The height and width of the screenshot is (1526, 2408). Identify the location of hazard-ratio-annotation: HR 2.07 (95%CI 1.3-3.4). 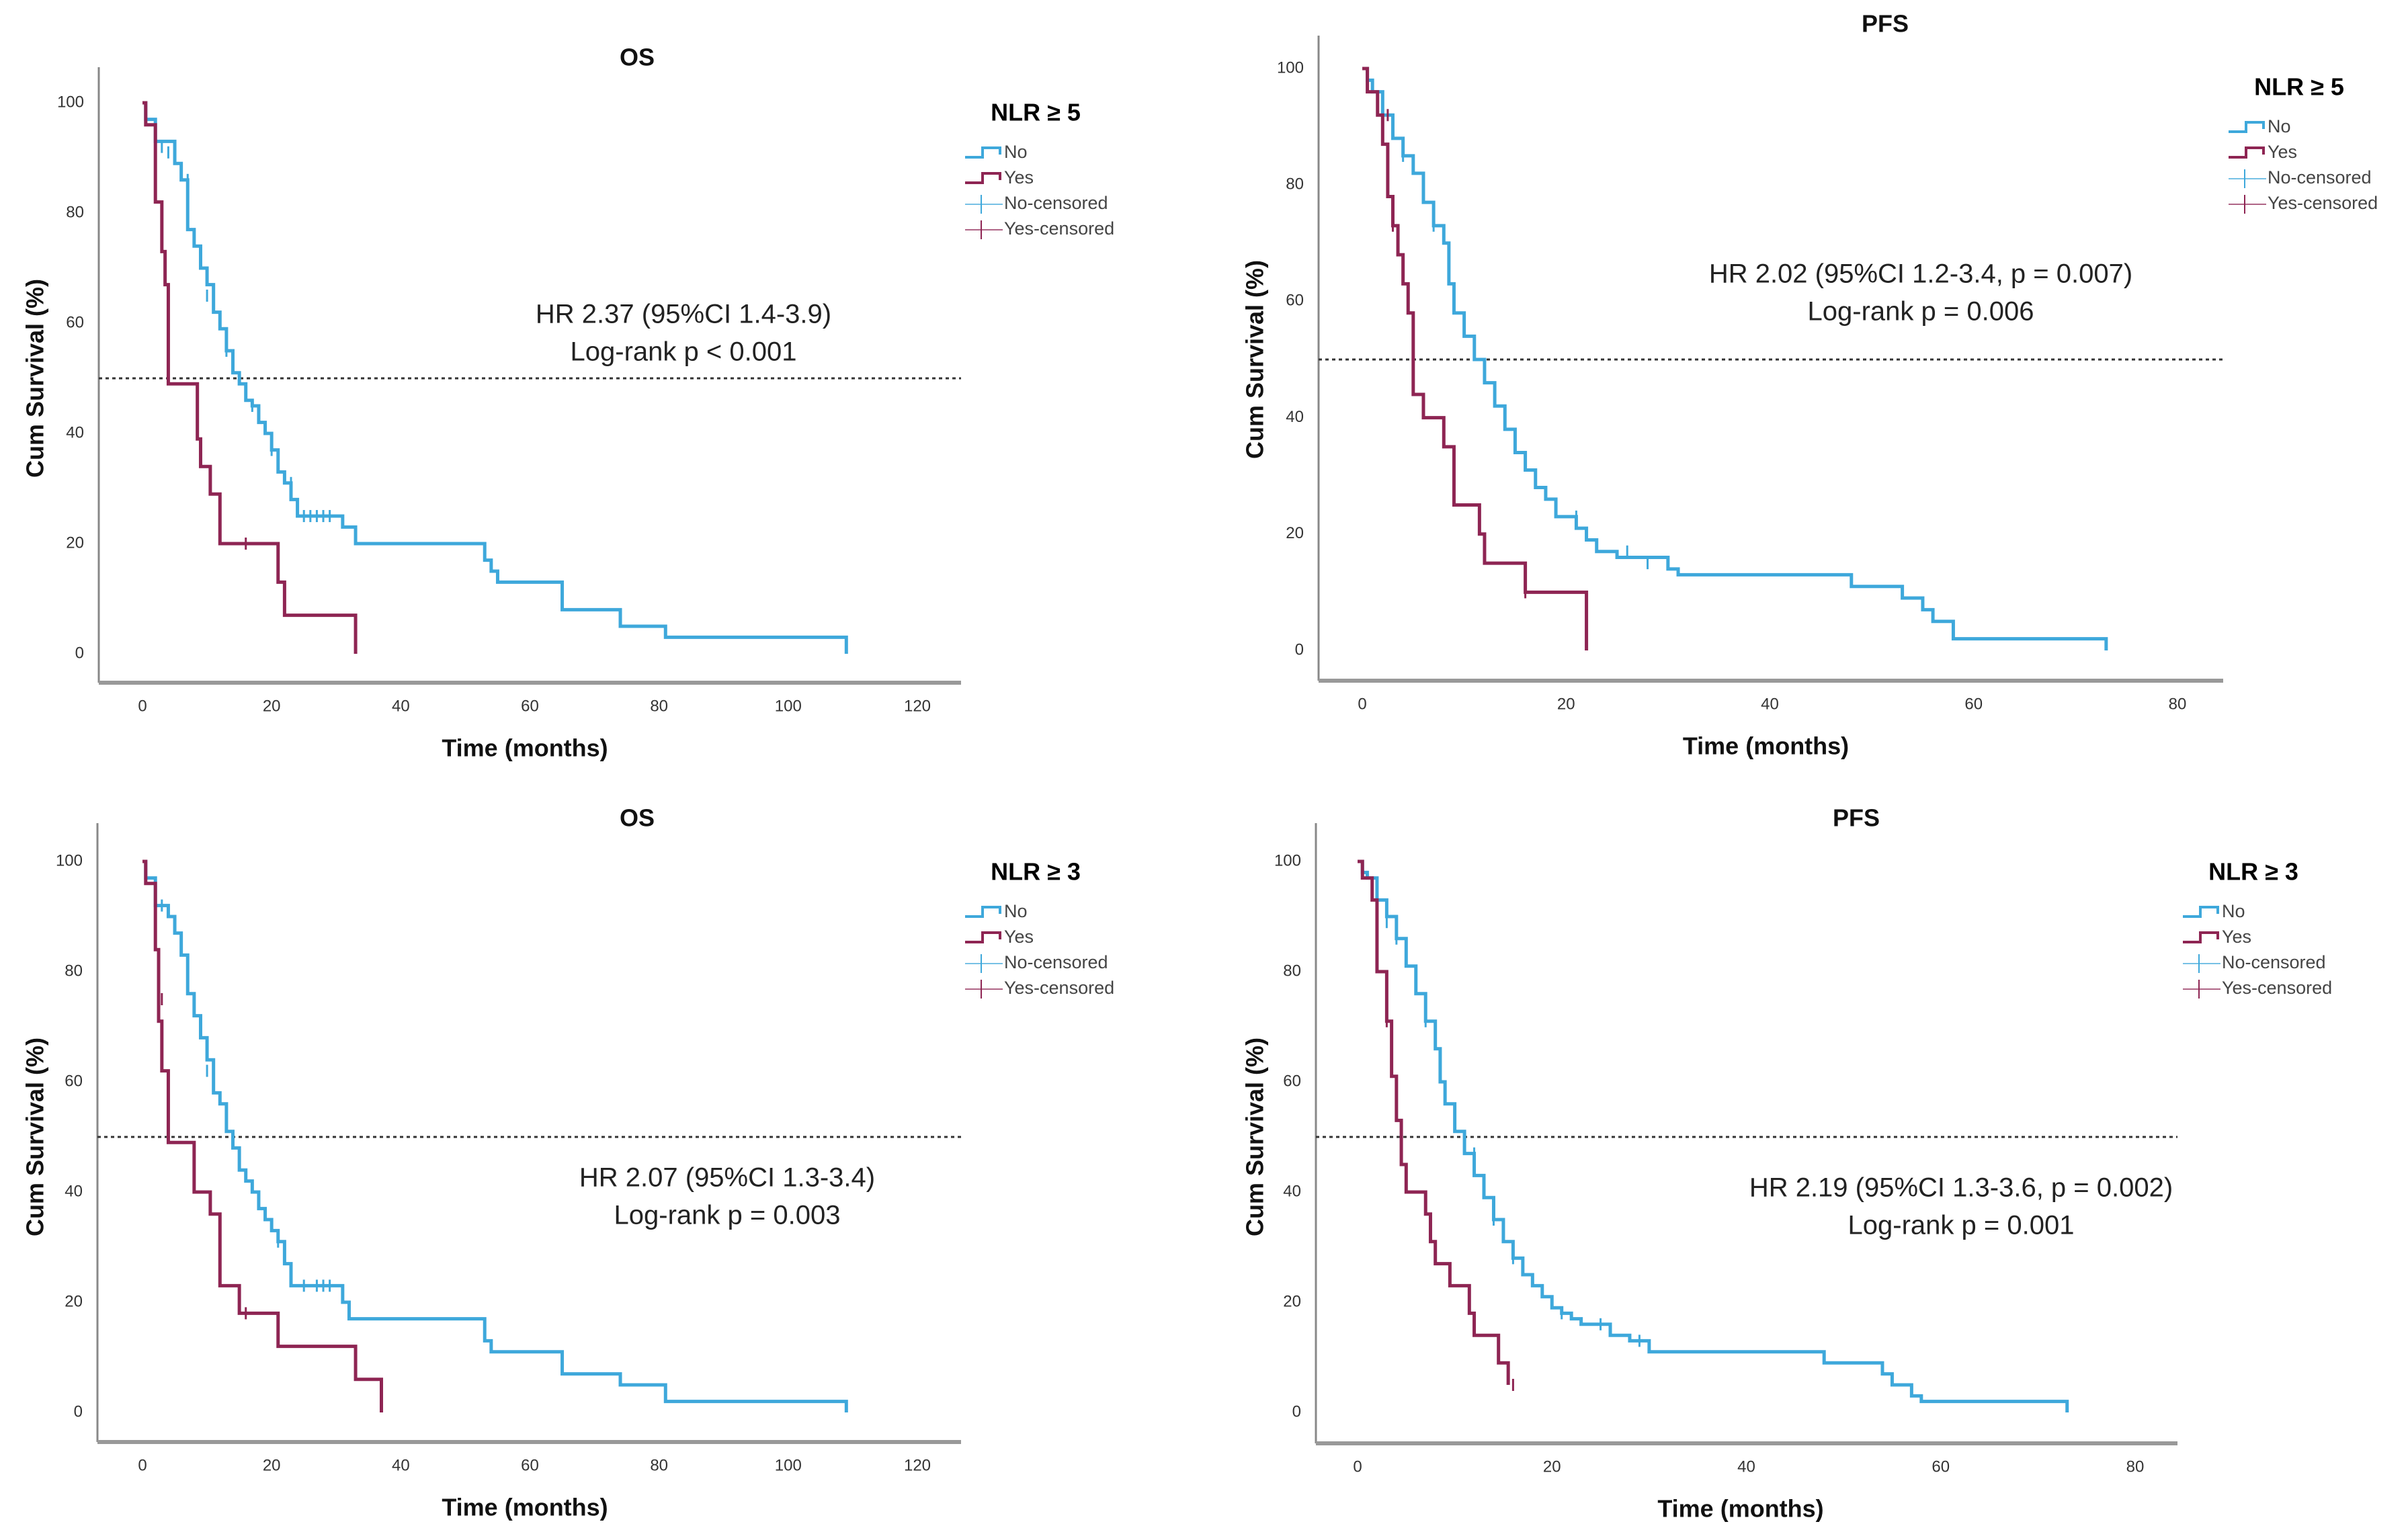
(727, 1178).